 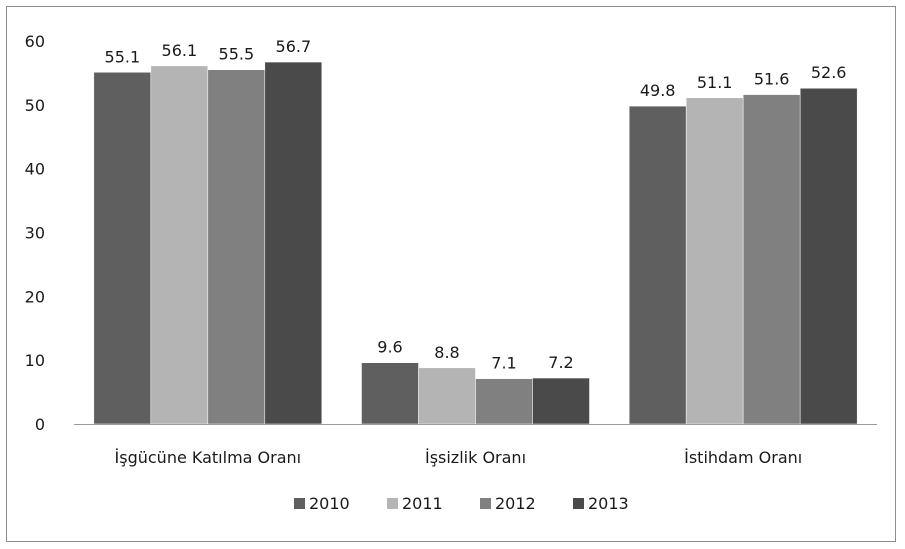 What do you see at coordinates (208, 457) in the screenshot?
I see `category-label: İşgücüne Katılma Oranı` at bounding box center [208, 457].